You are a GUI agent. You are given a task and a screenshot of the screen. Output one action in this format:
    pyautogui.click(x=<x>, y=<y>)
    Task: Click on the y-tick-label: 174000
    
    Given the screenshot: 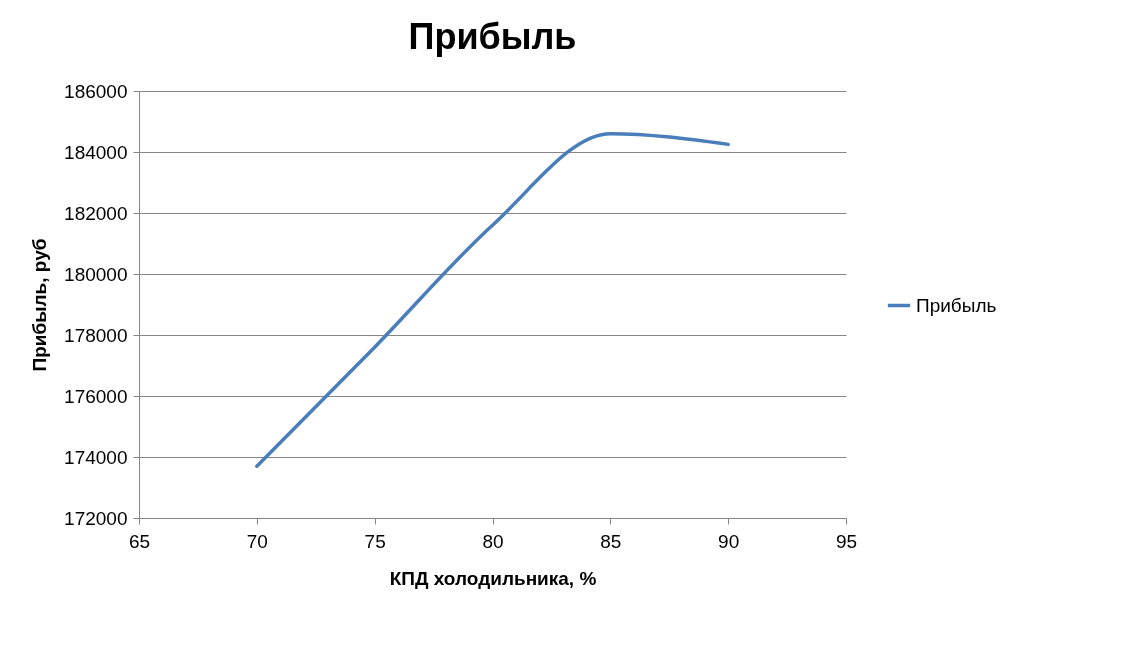 What is the action you would take?
    pyautogui.click(x=96, y=457)
    